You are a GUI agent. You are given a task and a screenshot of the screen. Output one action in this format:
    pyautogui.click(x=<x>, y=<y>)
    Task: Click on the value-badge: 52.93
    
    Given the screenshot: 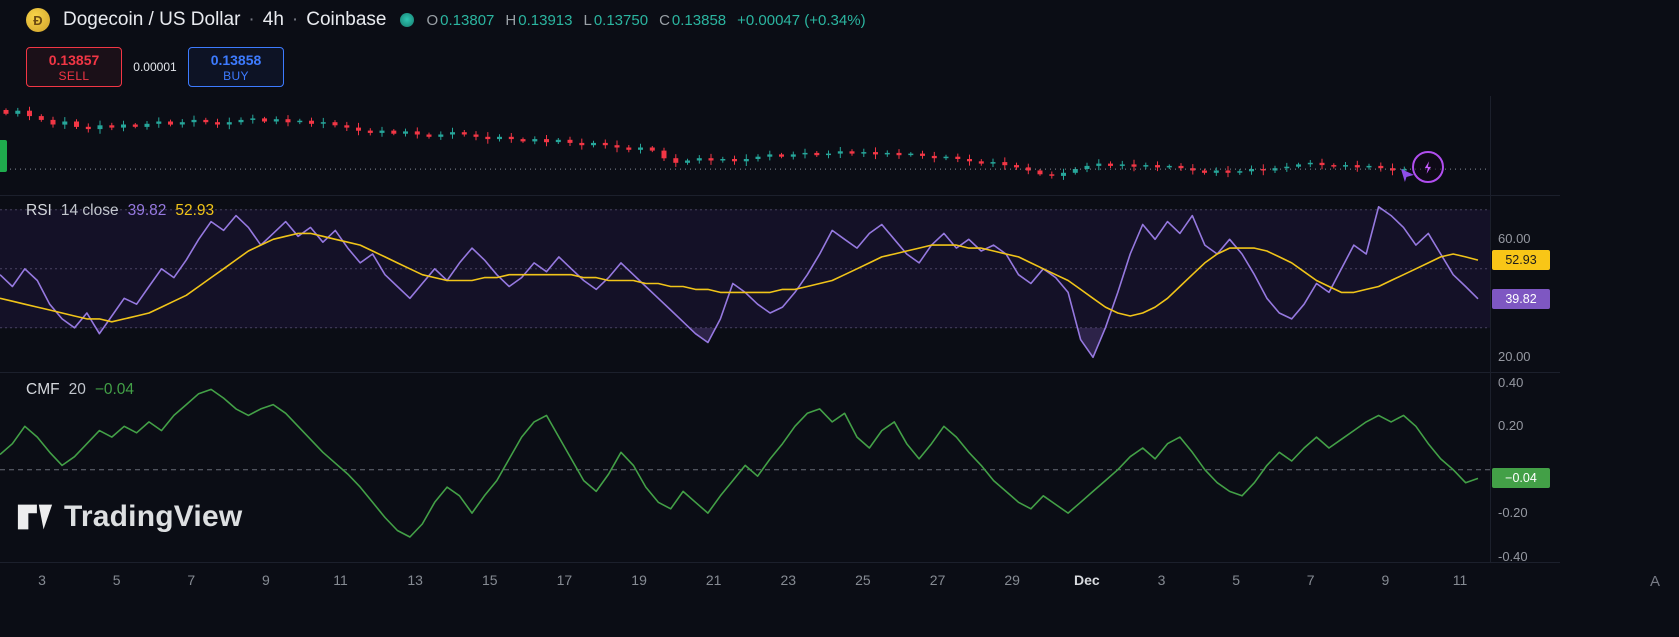 What is the action you would take?
    pyautogui.click(x=1521, y=260)
    